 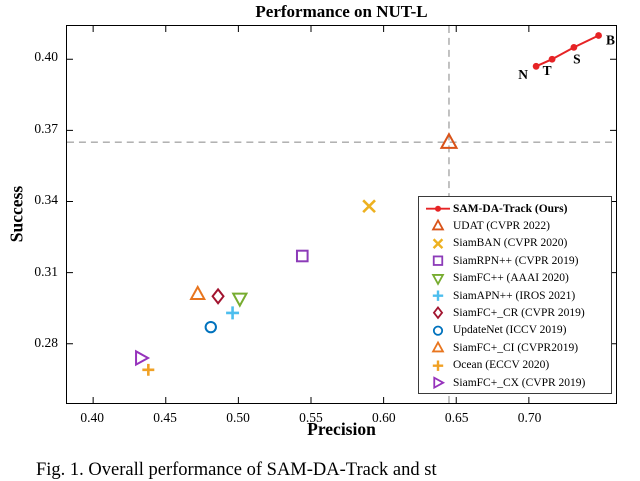 I want to click on svg-text: T, so click(x=547, y=70).